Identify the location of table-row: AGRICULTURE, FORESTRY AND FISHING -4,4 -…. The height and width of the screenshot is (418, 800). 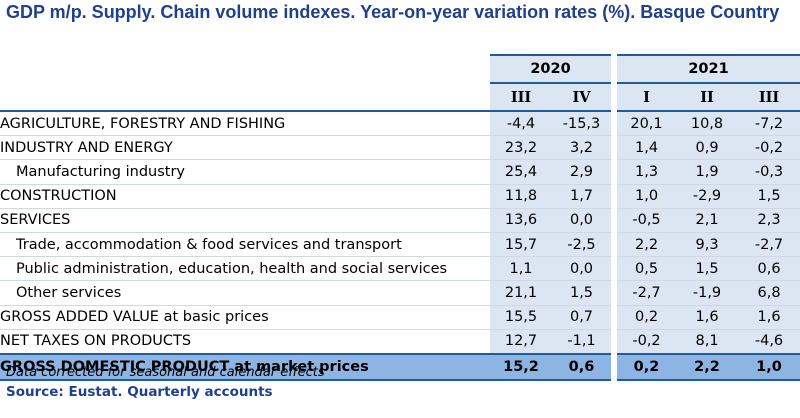
(400, 124).